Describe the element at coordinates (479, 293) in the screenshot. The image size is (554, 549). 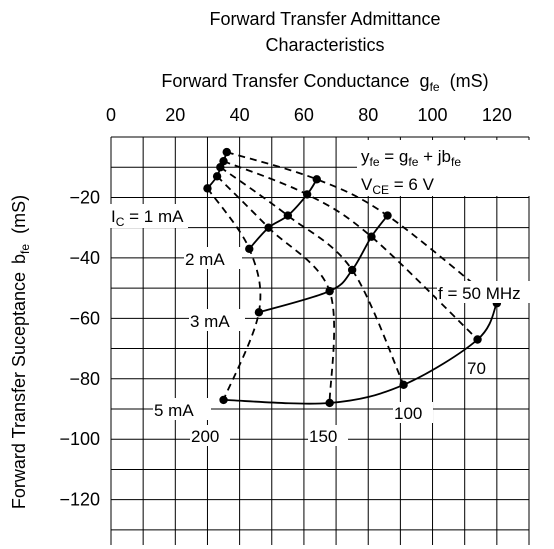
I see `frequency-label-50mhz: f = 50 MHz` at that location.